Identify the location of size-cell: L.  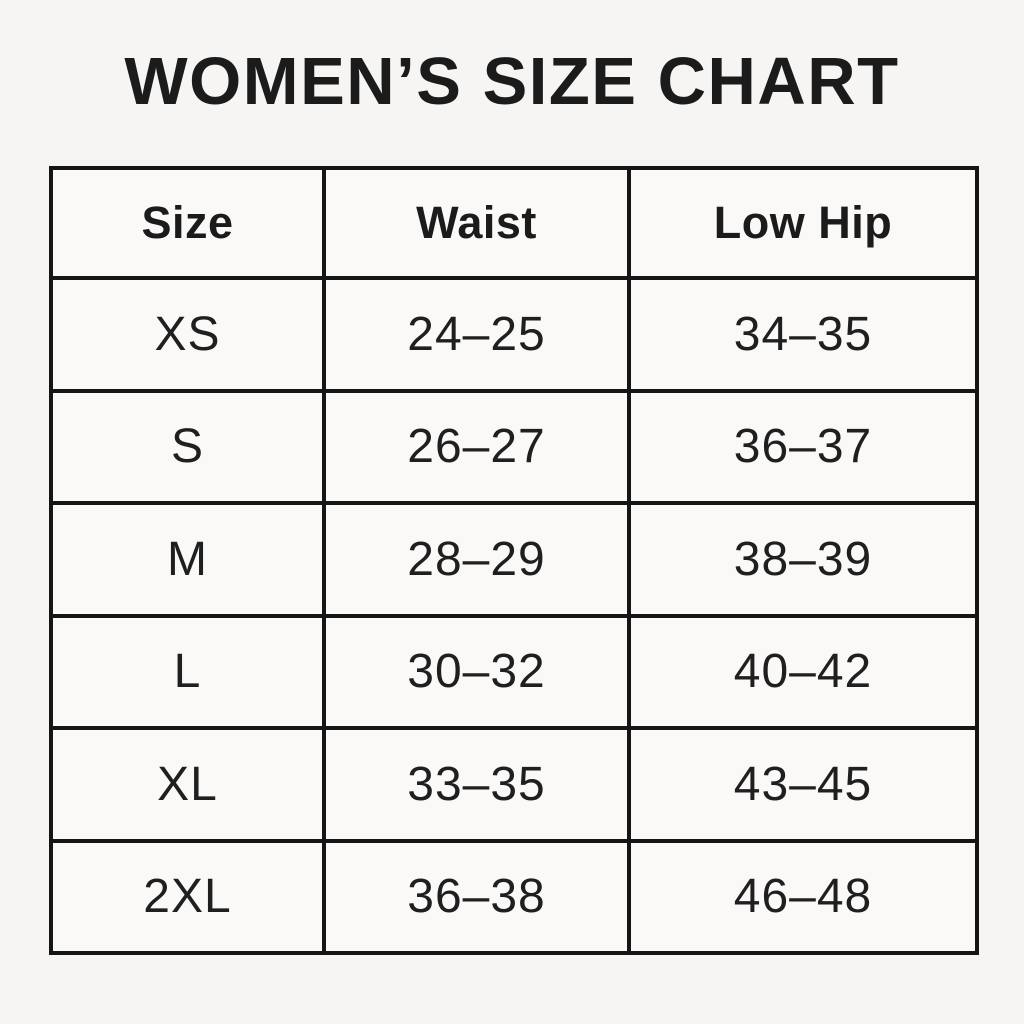
(187, 671).